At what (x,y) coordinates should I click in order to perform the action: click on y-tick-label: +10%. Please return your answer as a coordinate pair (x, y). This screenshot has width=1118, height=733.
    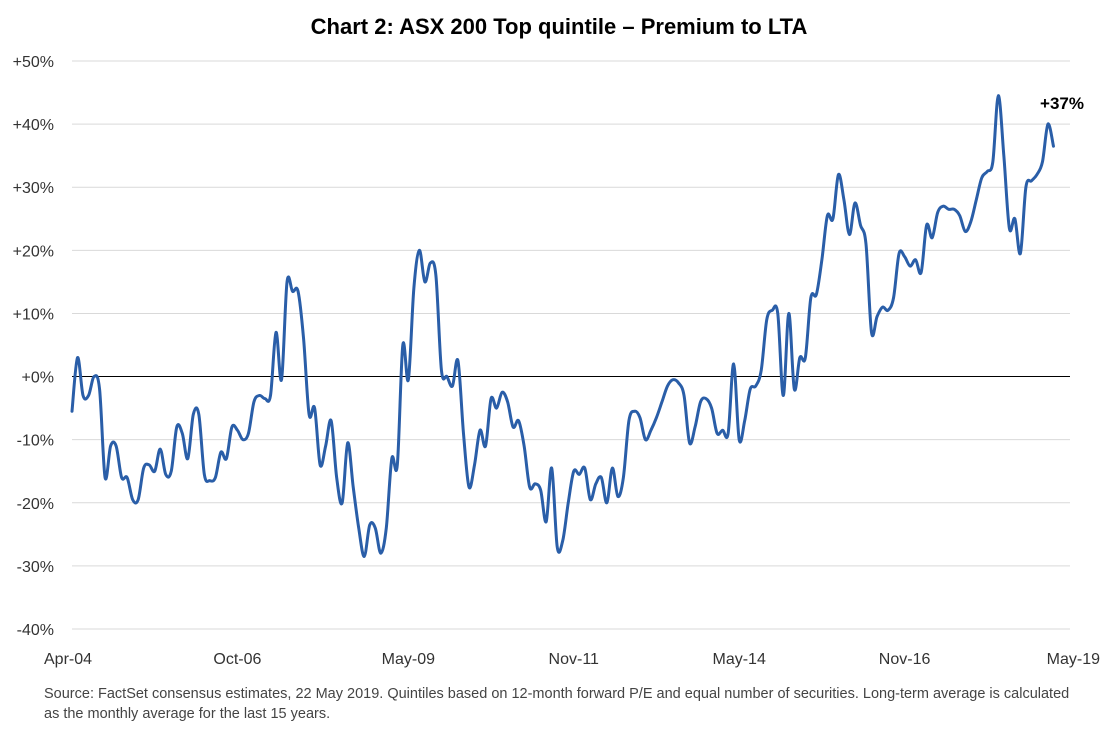
    Looking at the image, I should click on (33, 314).